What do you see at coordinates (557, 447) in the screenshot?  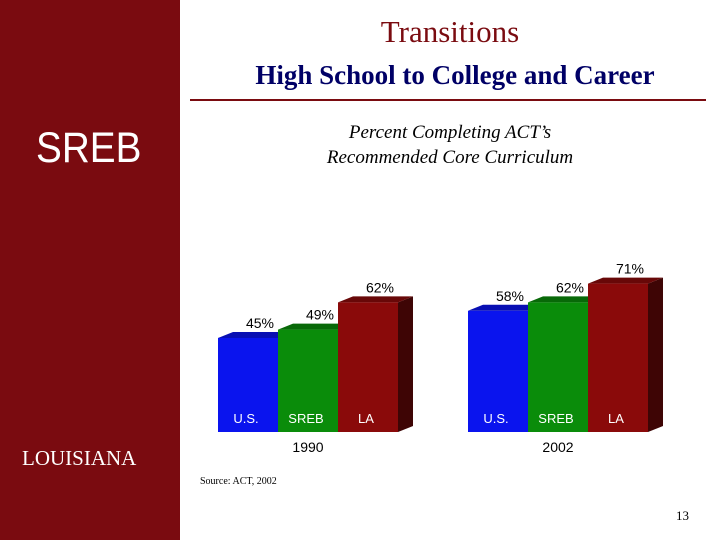 I see `group-label: 2002` at bounding box center [557, 447].